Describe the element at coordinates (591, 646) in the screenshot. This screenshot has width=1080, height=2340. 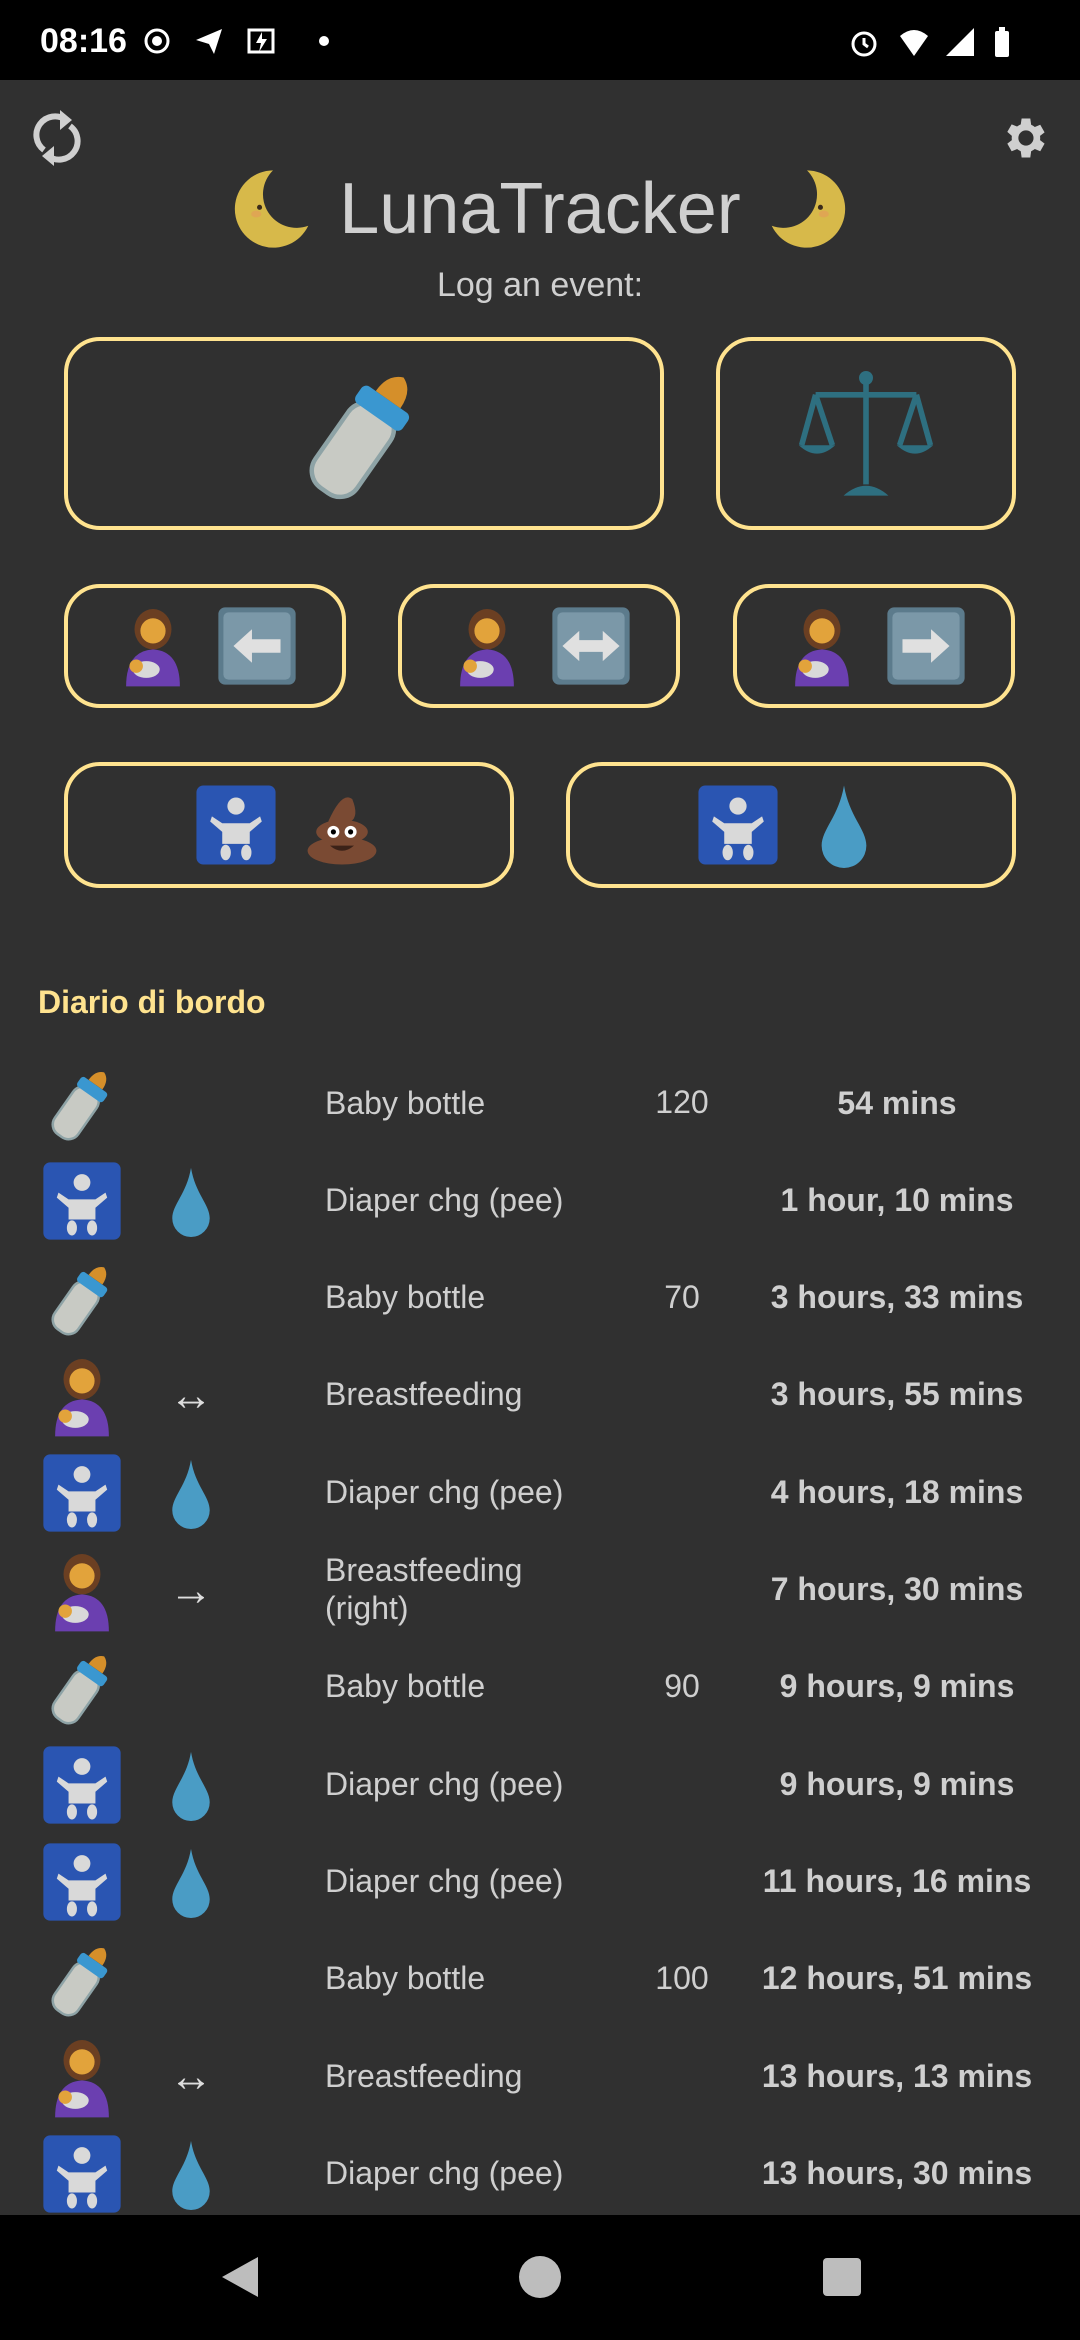
I see `left-right-arrow-icon` at that location.